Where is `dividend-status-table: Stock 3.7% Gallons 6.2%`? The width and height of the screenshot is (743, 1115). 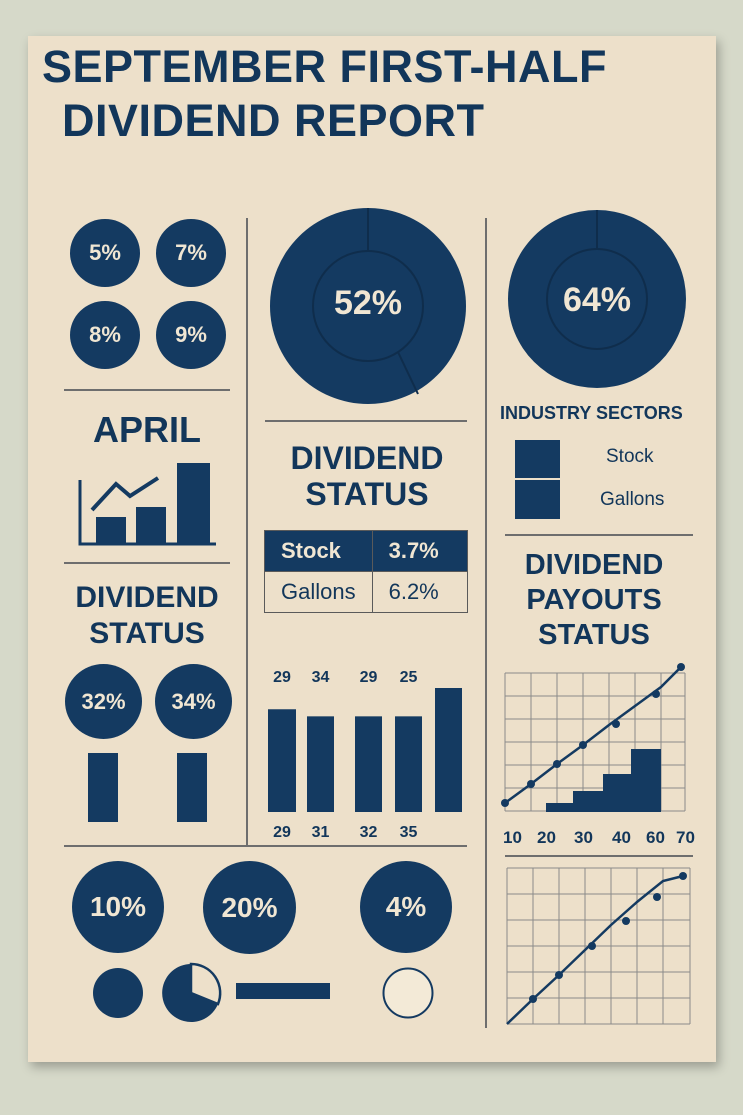 dividend-status-table: Stock 3.7% Gallons 6.2% is located at coordinates (366, 571).